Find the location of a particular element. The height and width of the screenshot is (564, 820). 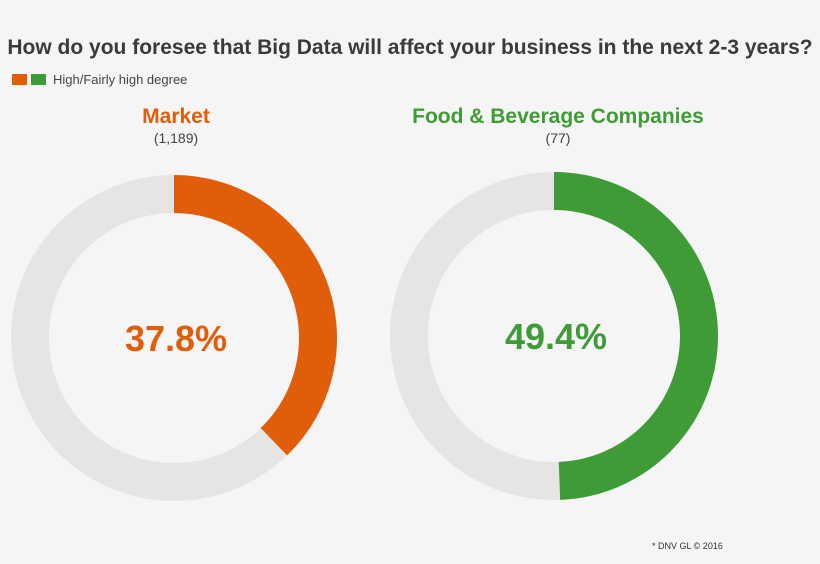

food-beverage-sample-size: (77) is located at coordinates (558, 138).